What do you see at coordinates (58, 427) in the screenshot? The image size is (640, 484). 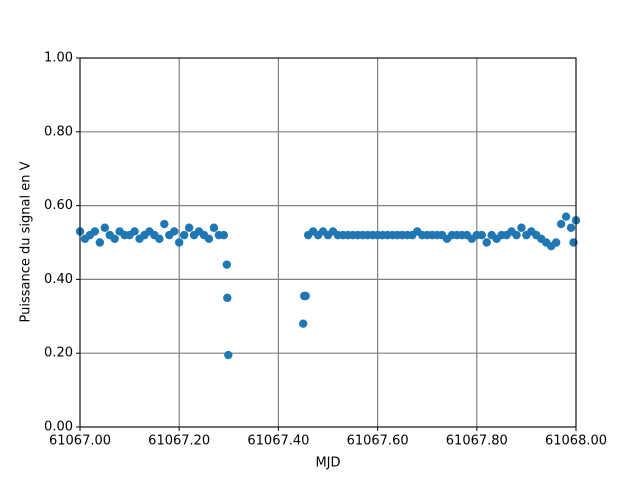 I see `y-tick-label: 0.00` at bounding box center [58, 427].